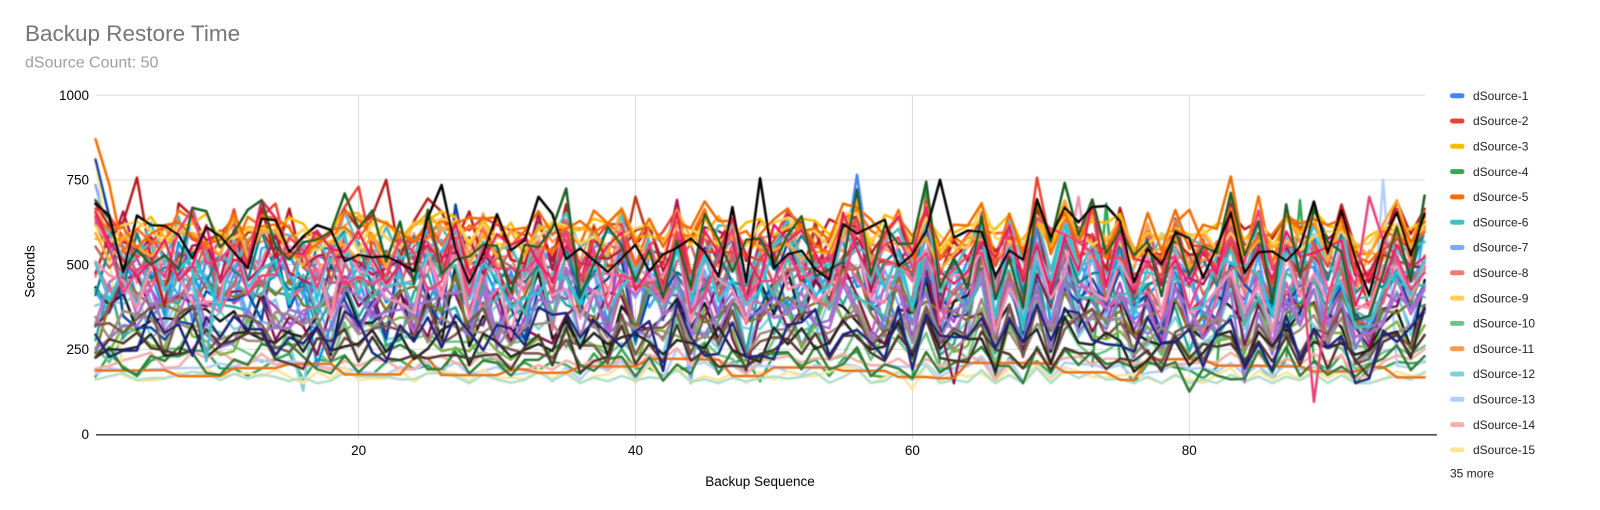 Image resolution: width=1600 pixels, height=510 pixels. Describe the element at coordinates (1504, 374) in the screenshot. I see `svg-text: dSource-12` at that location.